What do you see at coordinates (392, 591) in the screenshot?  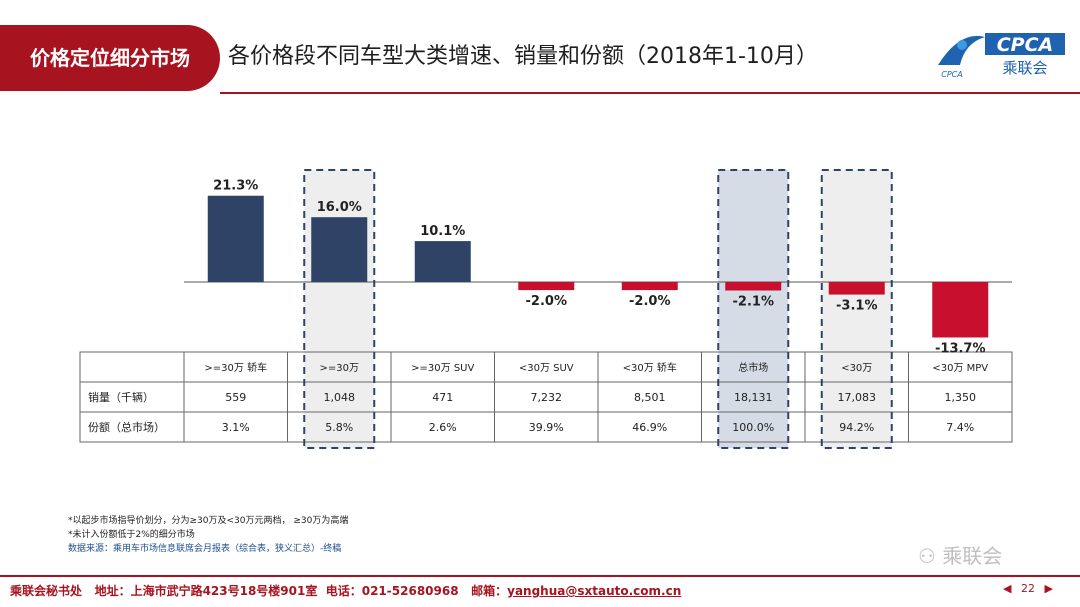 I see `footer-phone: 电话：021-52680968` at bounding box center [392, 591].